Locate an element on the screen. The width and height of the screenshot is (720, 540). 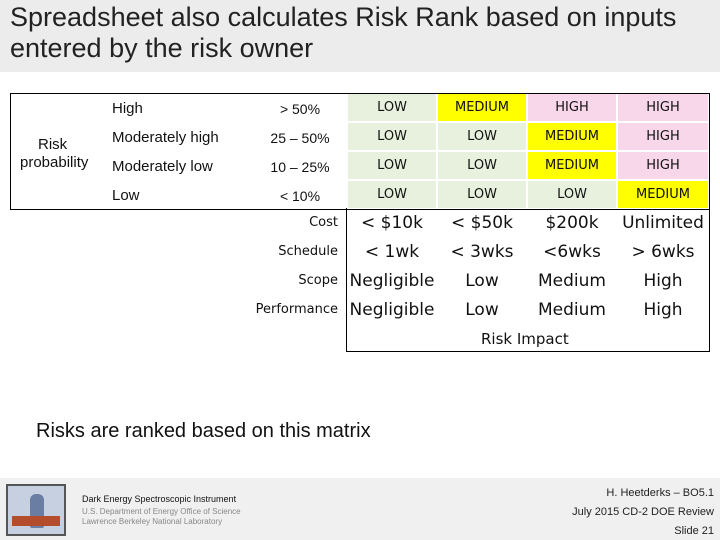
matrix-caption: Risks are ranked based on this matrix is located at coordinates (203, 431).